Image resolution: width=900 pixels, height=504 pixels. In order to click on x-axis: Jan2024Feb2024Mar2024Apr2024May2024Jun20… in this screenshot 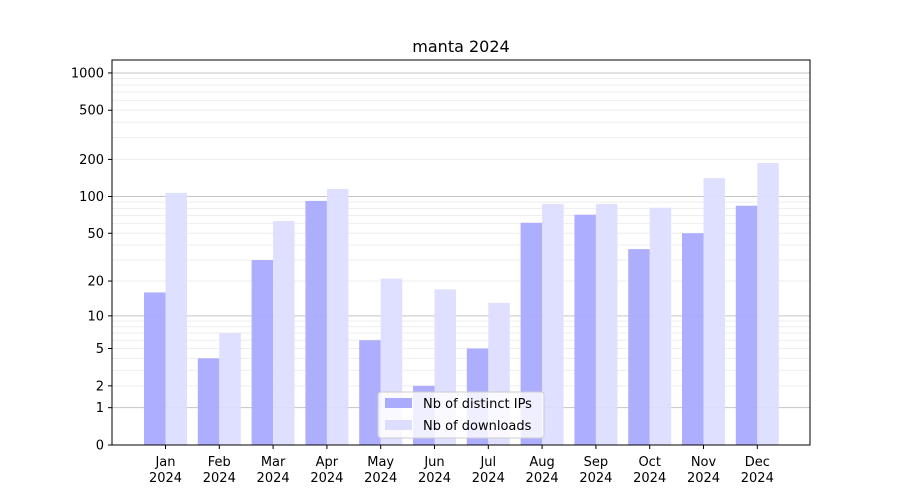, I will do `click(461, 465)`.